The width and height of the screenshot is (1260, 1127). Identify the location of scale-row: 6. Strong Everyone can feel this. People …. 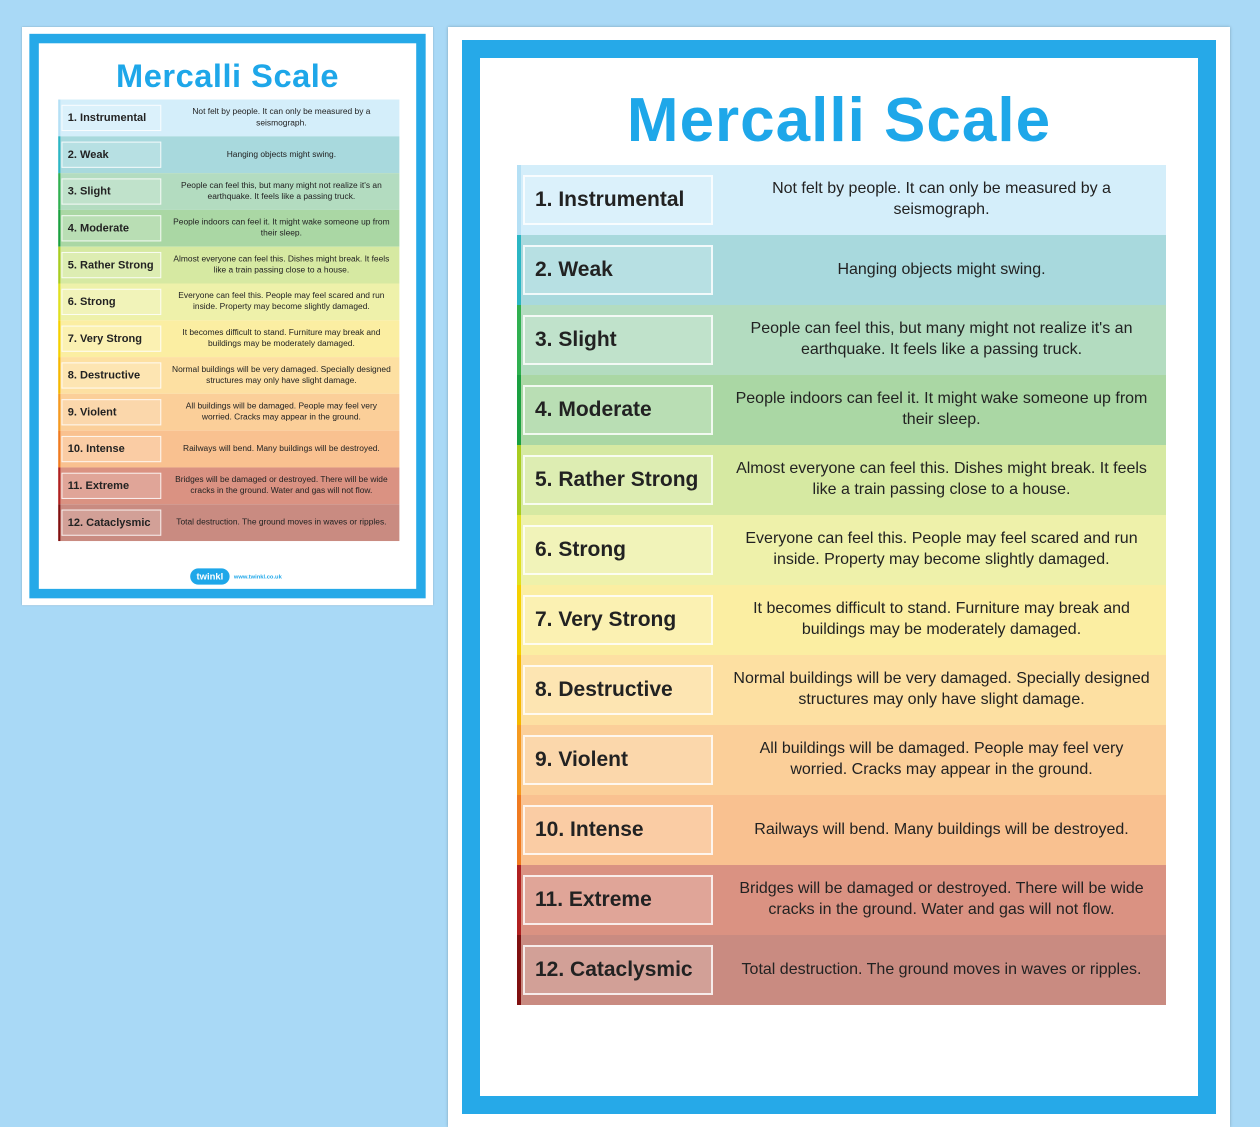
(841, 550).